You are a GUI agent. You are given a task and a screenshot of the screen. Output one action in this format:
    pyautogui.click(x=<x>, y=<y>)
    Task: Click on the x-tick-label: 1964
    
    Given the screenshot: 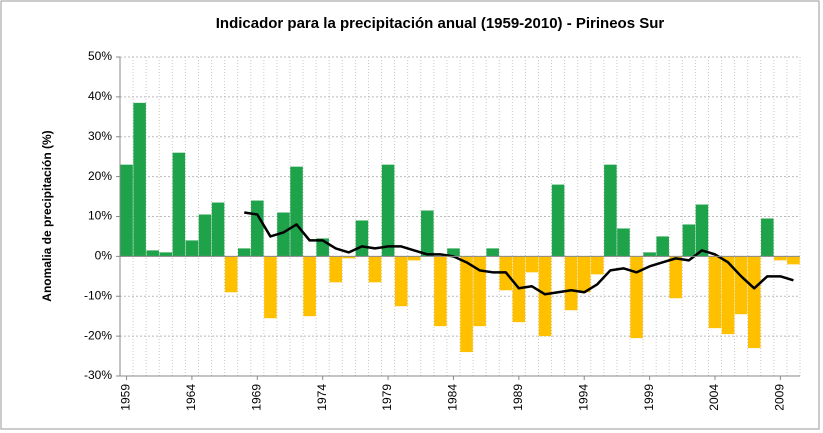 What is the action you would take?
    pyautogui.click(x=191, y=397)
    